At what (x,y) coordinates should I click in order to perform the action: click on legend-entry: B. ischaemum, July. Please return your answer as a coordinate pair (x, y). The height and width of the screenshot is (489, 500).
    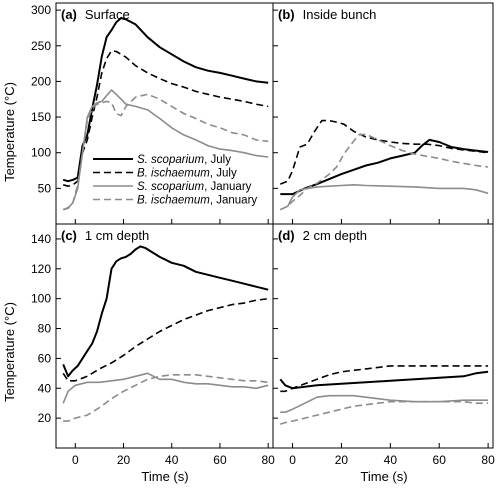
    Looking at the image, I should click on (187, 174).